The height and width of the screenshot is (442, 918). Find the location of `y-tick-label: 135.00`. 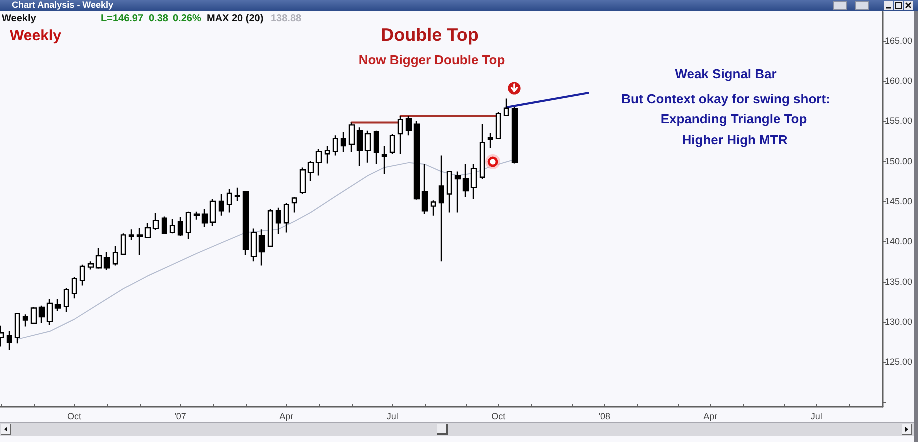

y-tick-label: 135.00 is located at coordinates (899, 281).